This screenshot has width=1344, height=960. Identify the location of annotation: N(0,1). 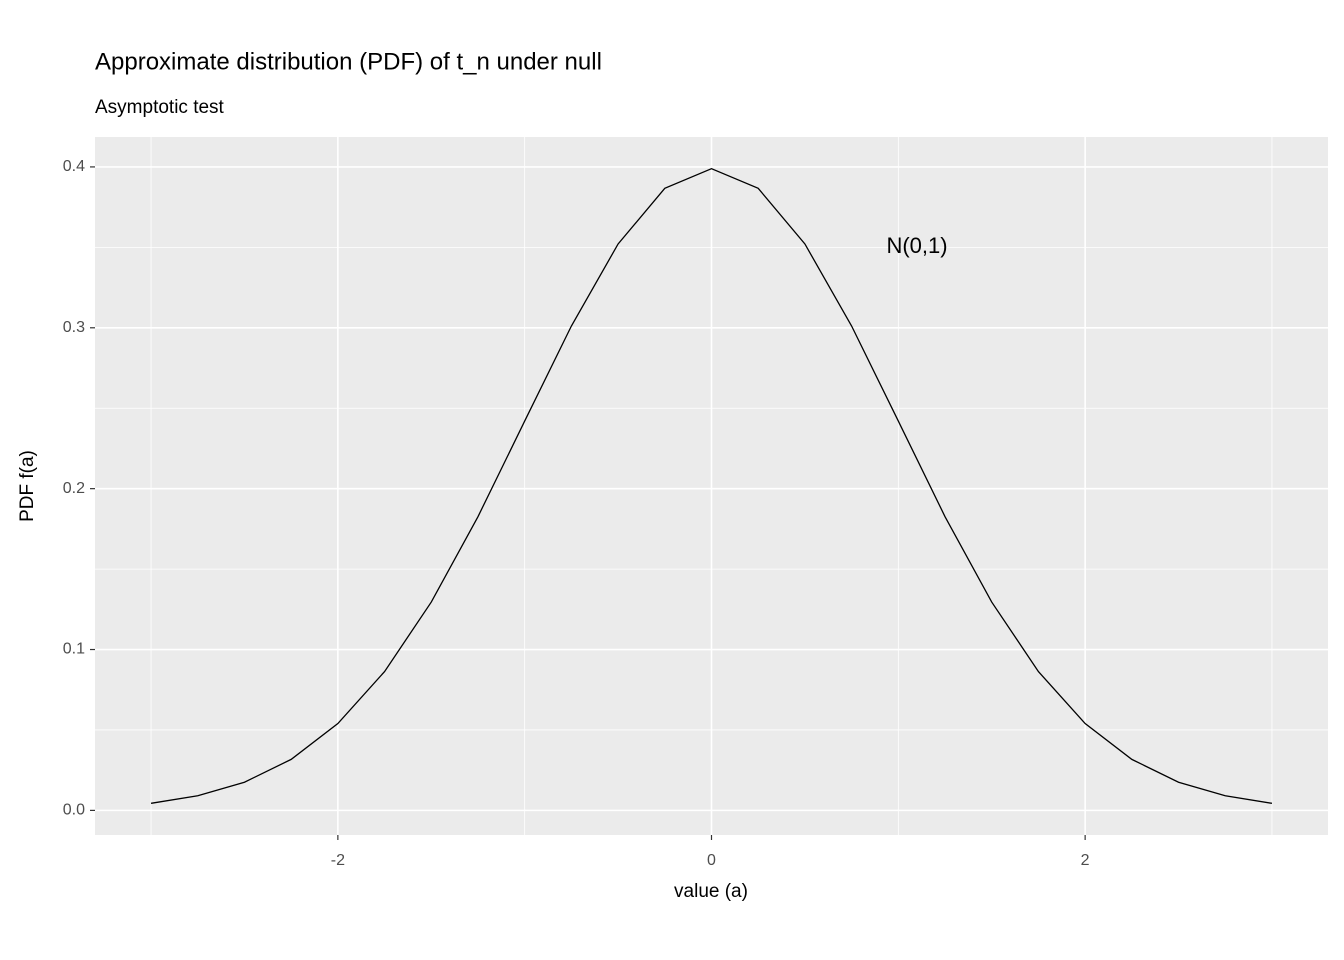
(916, 245).